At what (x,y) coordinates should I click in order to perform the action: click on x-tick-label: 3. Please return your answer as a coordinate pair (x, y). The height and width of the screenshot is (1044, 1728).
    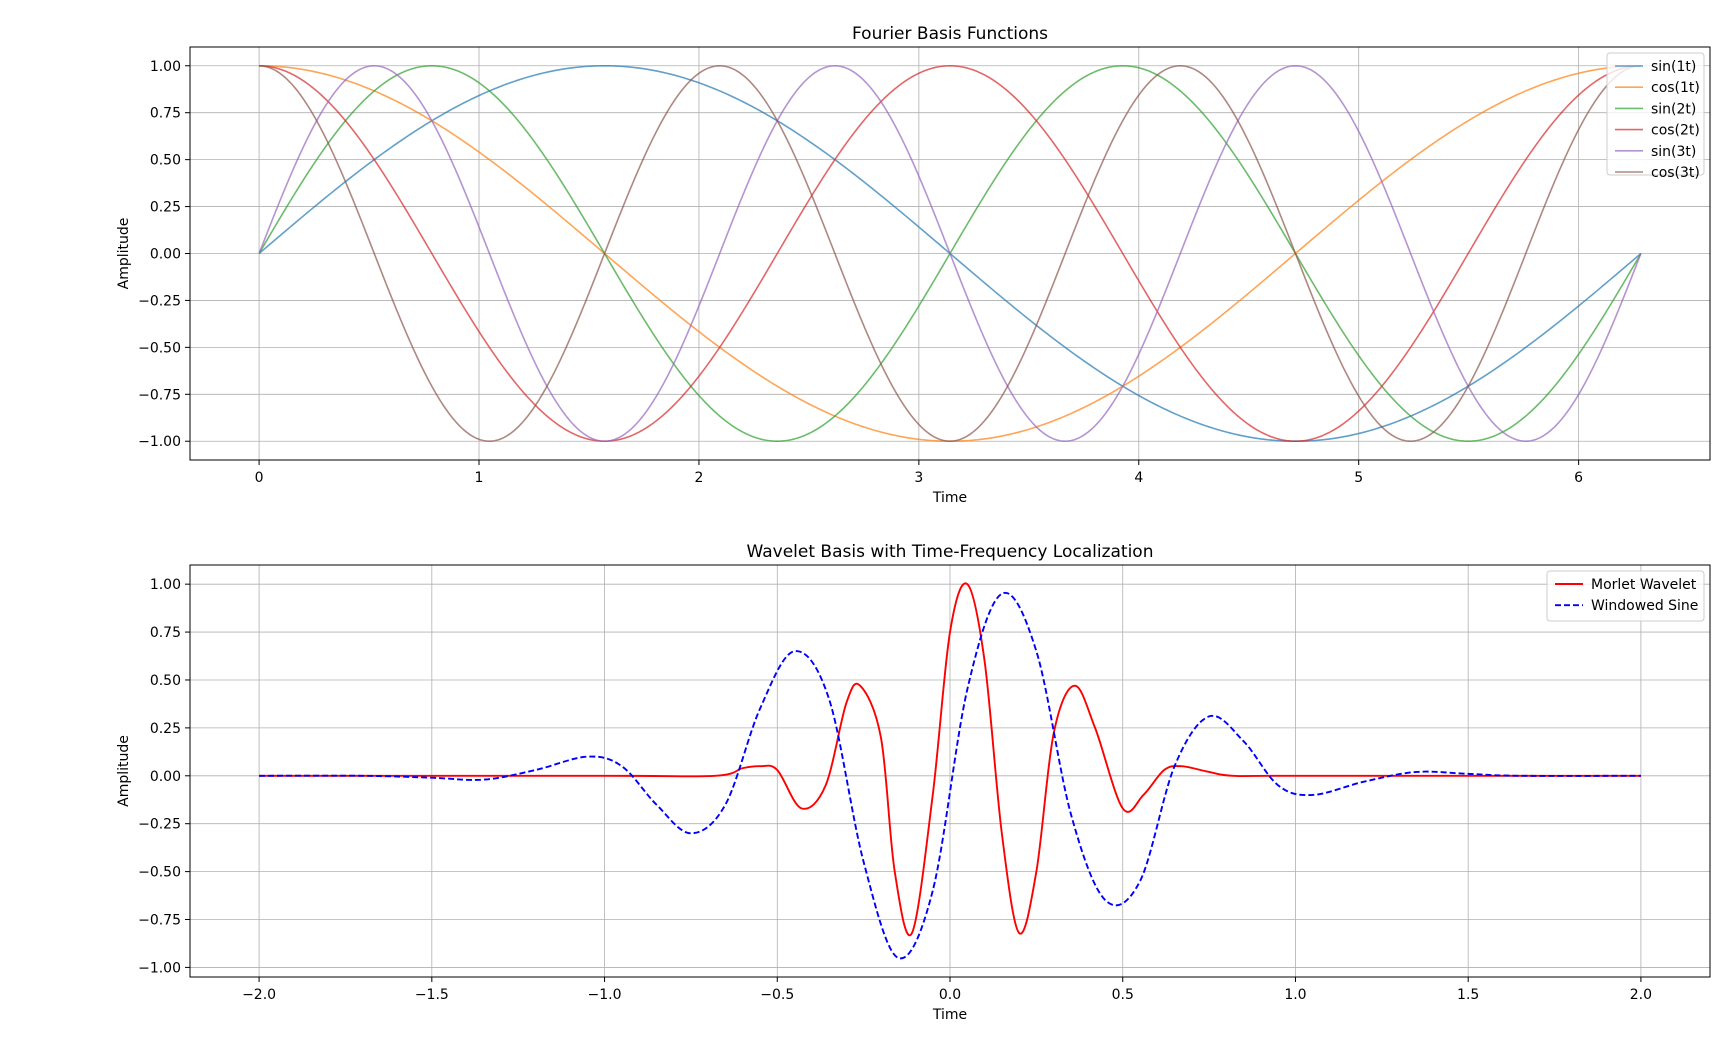
    Looking at the image, I should click on (918, 478).